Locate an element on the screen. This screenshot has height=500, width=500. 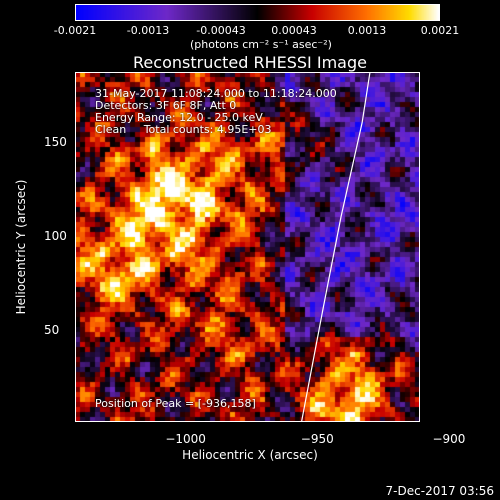
footer-timestamp: 7-Dec-2017 03:56 is located at coordinates (439, 491).